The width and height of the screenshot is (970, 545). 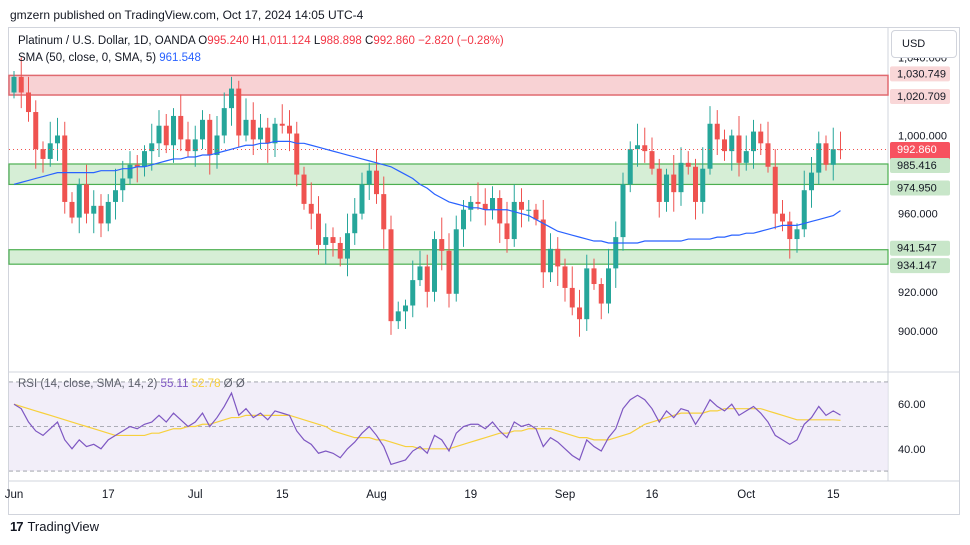 What do you see at coordinates (228, 384) in the screenshot?
I see `rsi-extra-1: Ø` at bounding box center [228, 384].